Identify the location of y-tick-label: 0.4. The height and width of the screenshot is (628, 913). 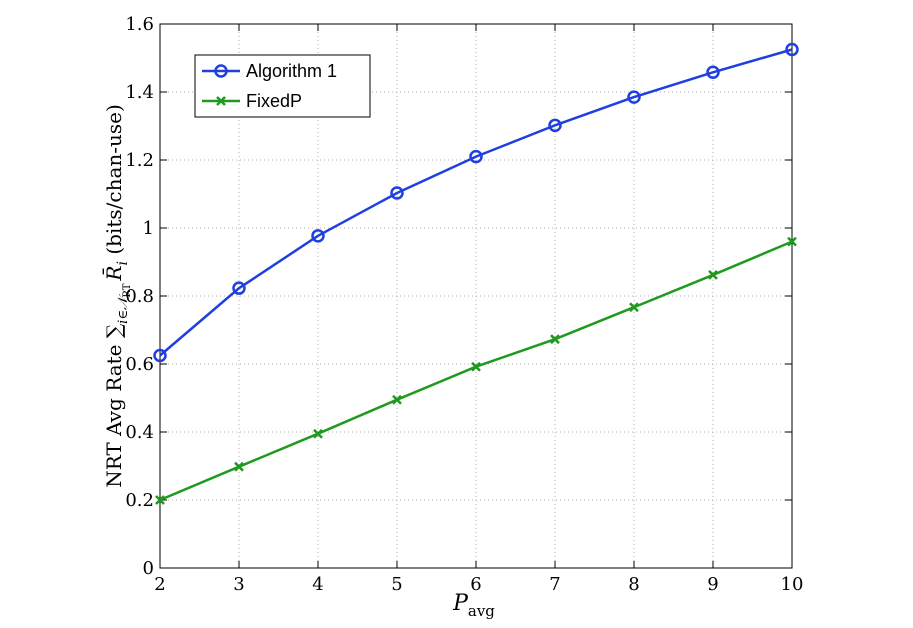
(139, 432).